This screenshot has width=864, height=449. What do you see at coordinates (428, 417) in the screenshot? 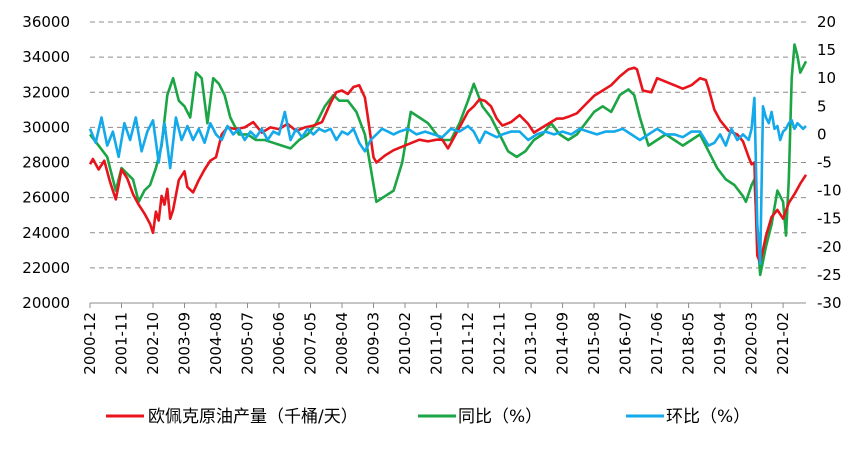
I see `legend: 欧佩克原油产量（千桶/天） 同比（%） 环比（%）` at bounding box center [428, 417].